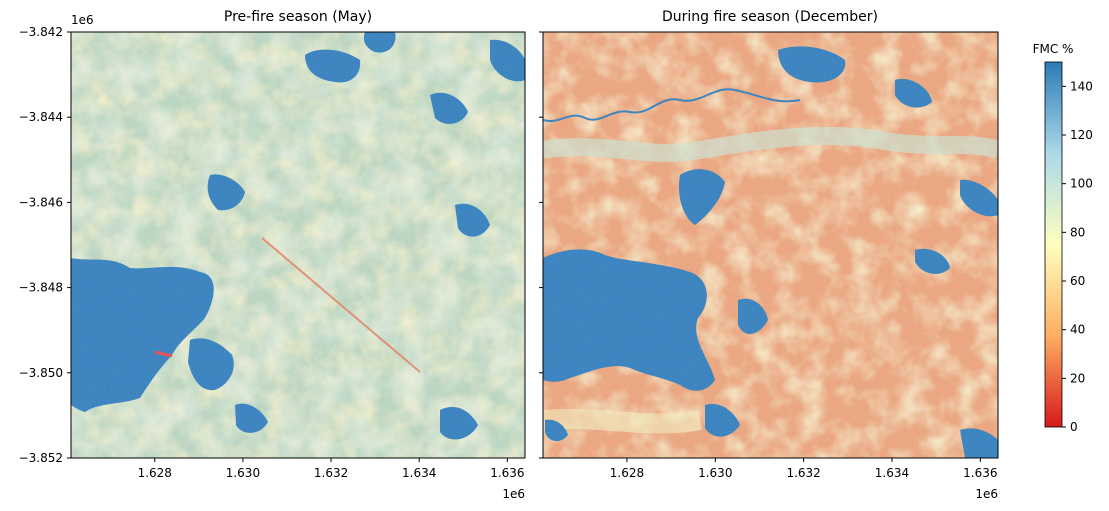 Image resolution: width=1109 pixels, height=511 pixels. What do you see at coordinates (41, 288) in the screenshot?
I see `y-tick-label: −3.848` at bounding box center [41, 288].